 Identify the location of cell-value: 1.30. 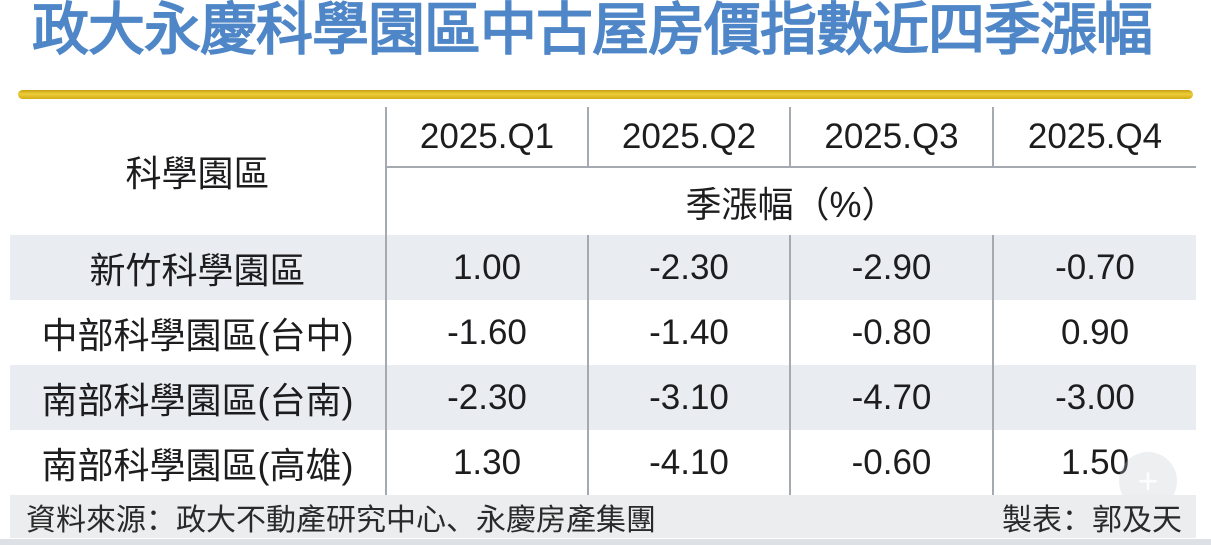
(486, 462).